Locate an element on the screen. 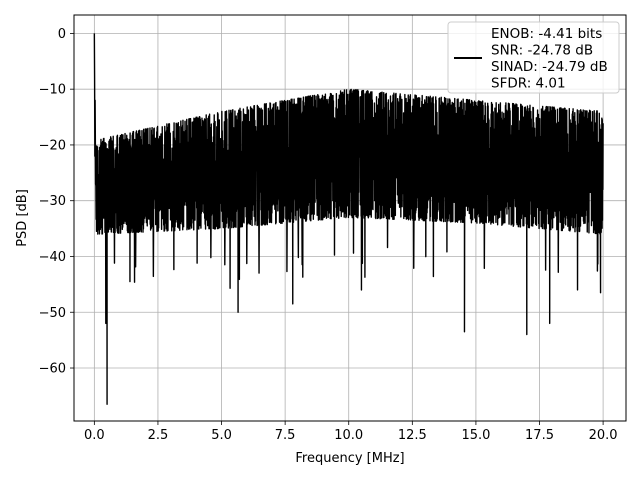 The height and width of the screenshot is (480, 640). x-tick-label: 20.0 is located at coordinates (603, 435).